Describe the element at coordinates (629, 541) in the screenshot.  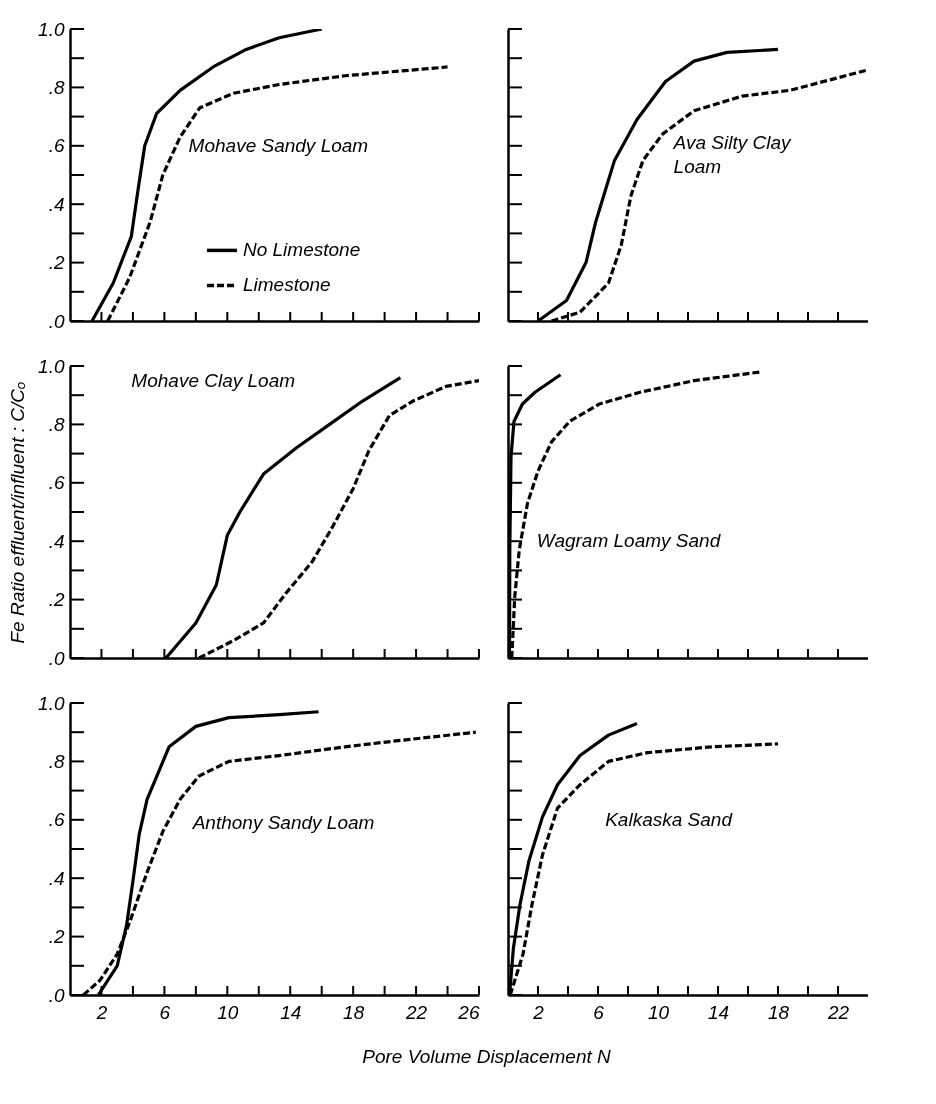
I see `annotation: Wagram Loamy Sand` at that location.